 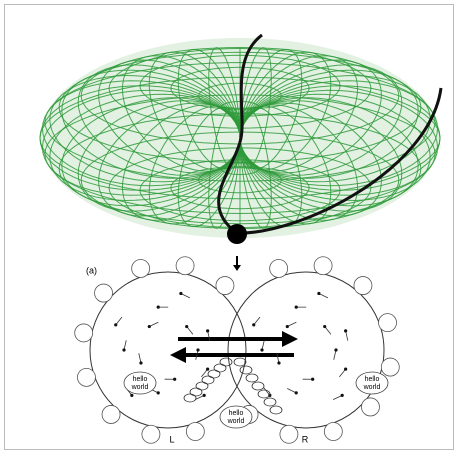 I want to click on left-label: L, so click(x=171, y=439).